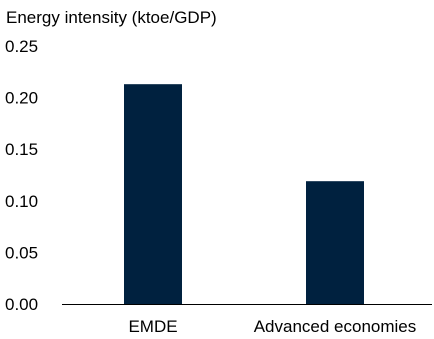  I want to click on x-category-label: EMDE, so click(152, 326).